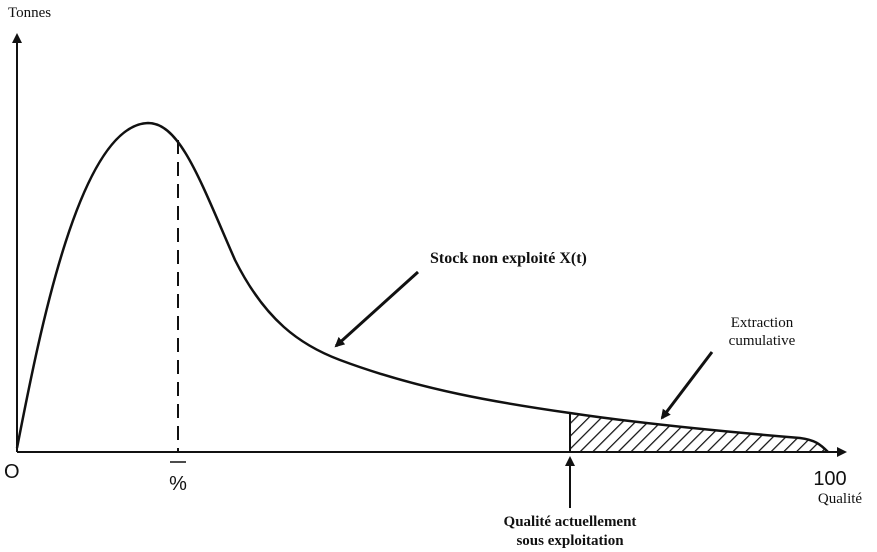 This screenshot has width=877, height=552. What do you see at coordinates (762, 323) in the screenshot?
I see `extraction-label: Extraction` at bounding box center [762, 323].